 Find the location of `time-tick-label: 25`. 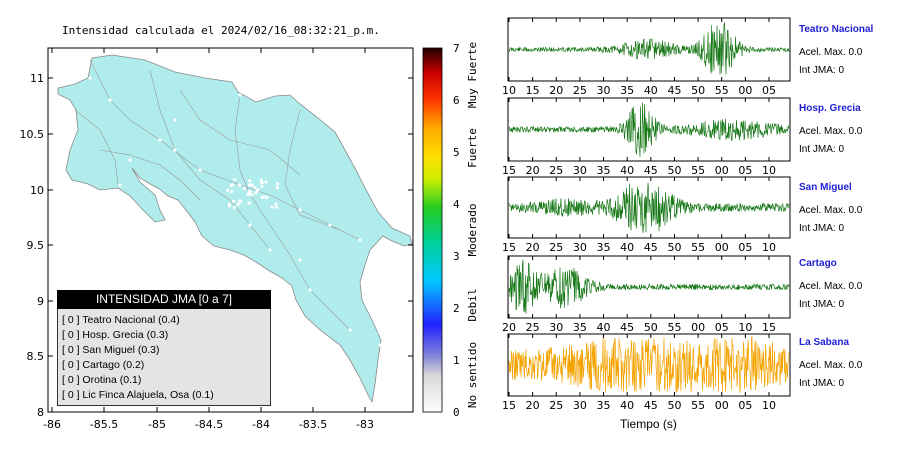

time-tick-label: 25 is located at coordinates (556, 247).